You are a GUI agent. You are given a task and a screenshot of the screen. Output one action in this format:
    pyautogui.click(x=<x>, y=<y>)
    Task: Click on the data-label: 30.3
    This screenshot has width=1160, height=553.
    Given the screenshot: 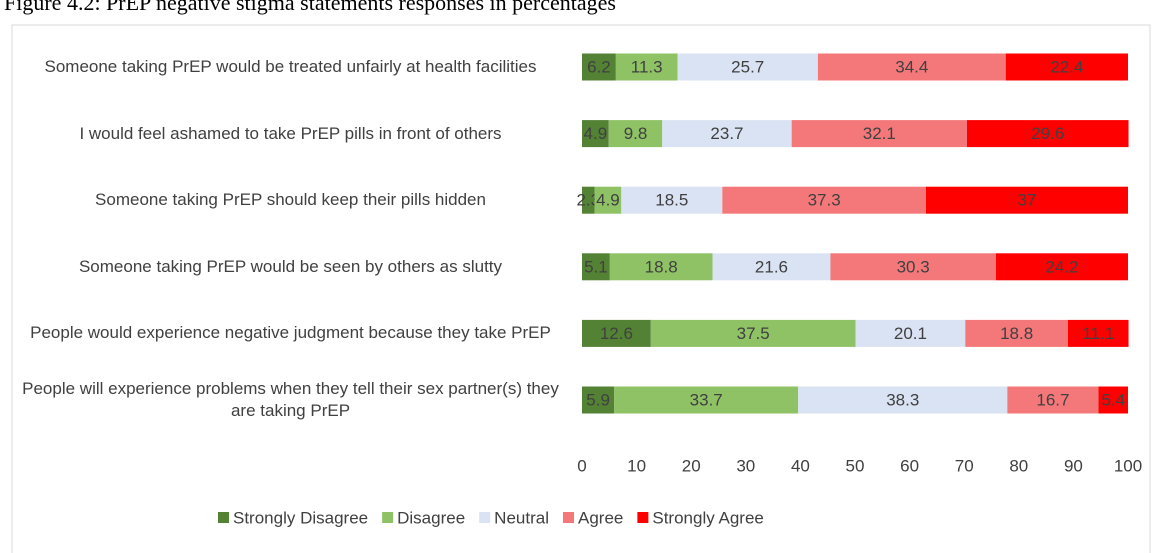 What is the action you would take?
    pyautogui.click(x=913, y=266)
    